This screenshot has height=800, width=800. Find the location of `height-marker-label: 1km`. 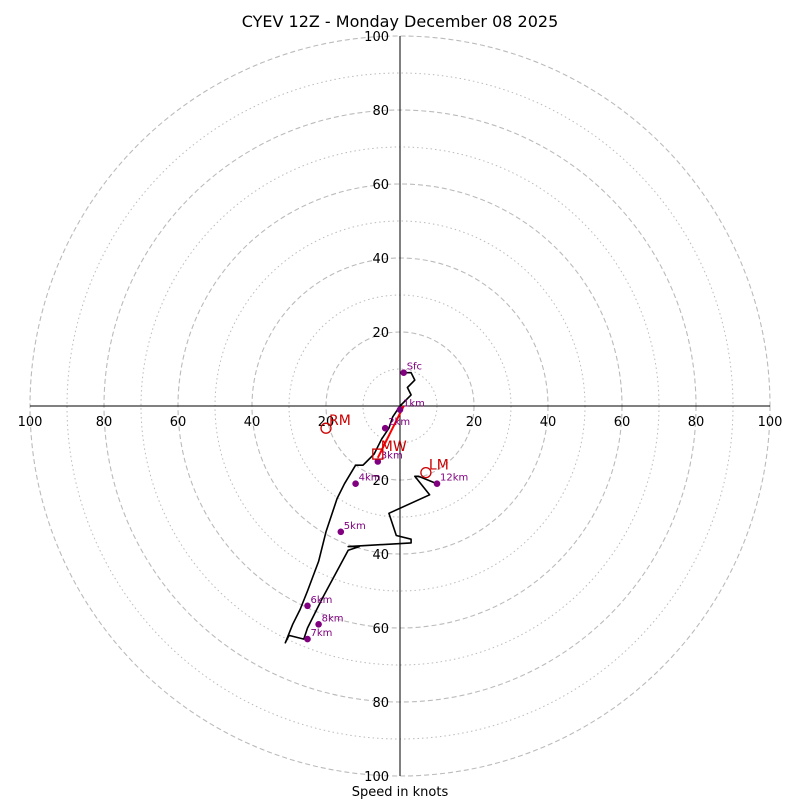

height-marker-label: 1km is located at coordinates (414, 404).